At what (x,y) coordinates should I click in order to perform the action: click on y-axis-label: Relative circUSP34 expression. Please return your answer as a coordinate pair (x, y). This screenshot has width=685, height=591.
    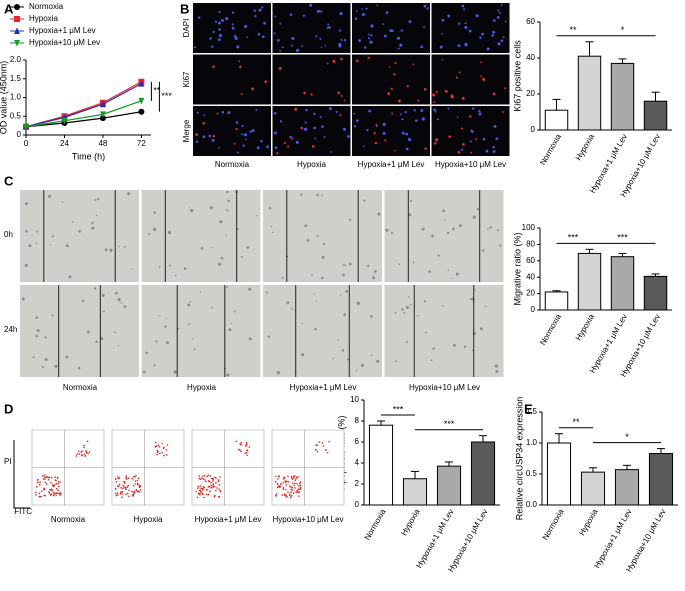
    Looking at the image, I should click on (519, 459).